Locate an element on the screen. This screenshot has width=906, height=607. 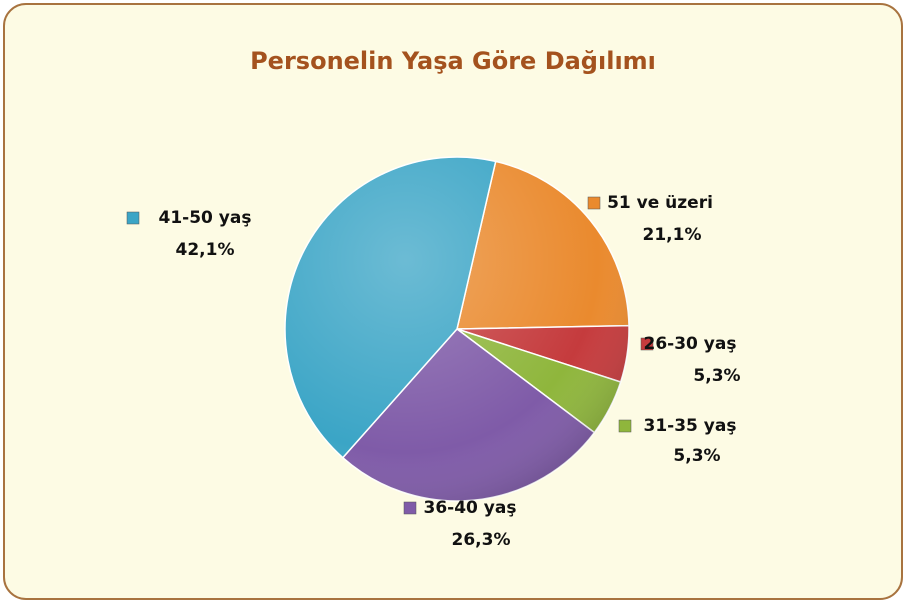
chart-title: Personelin Yaşa Göre Dağılımı is located at coordinates (453, 61).